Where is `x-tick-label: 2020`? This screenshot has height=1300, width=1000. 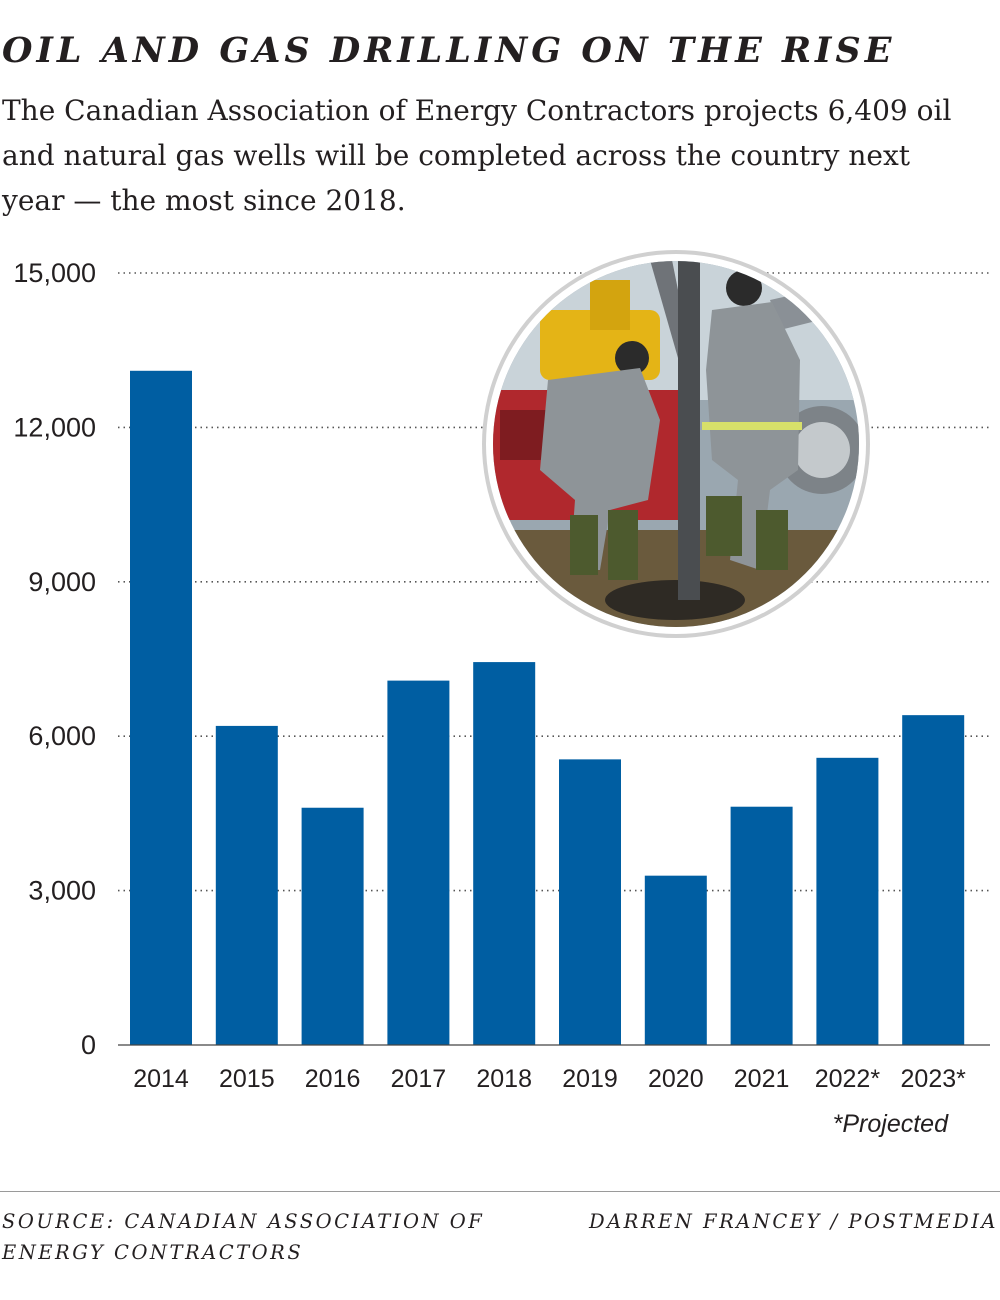
x-tick-label: 2020 is located at coordinates (676, 1079).